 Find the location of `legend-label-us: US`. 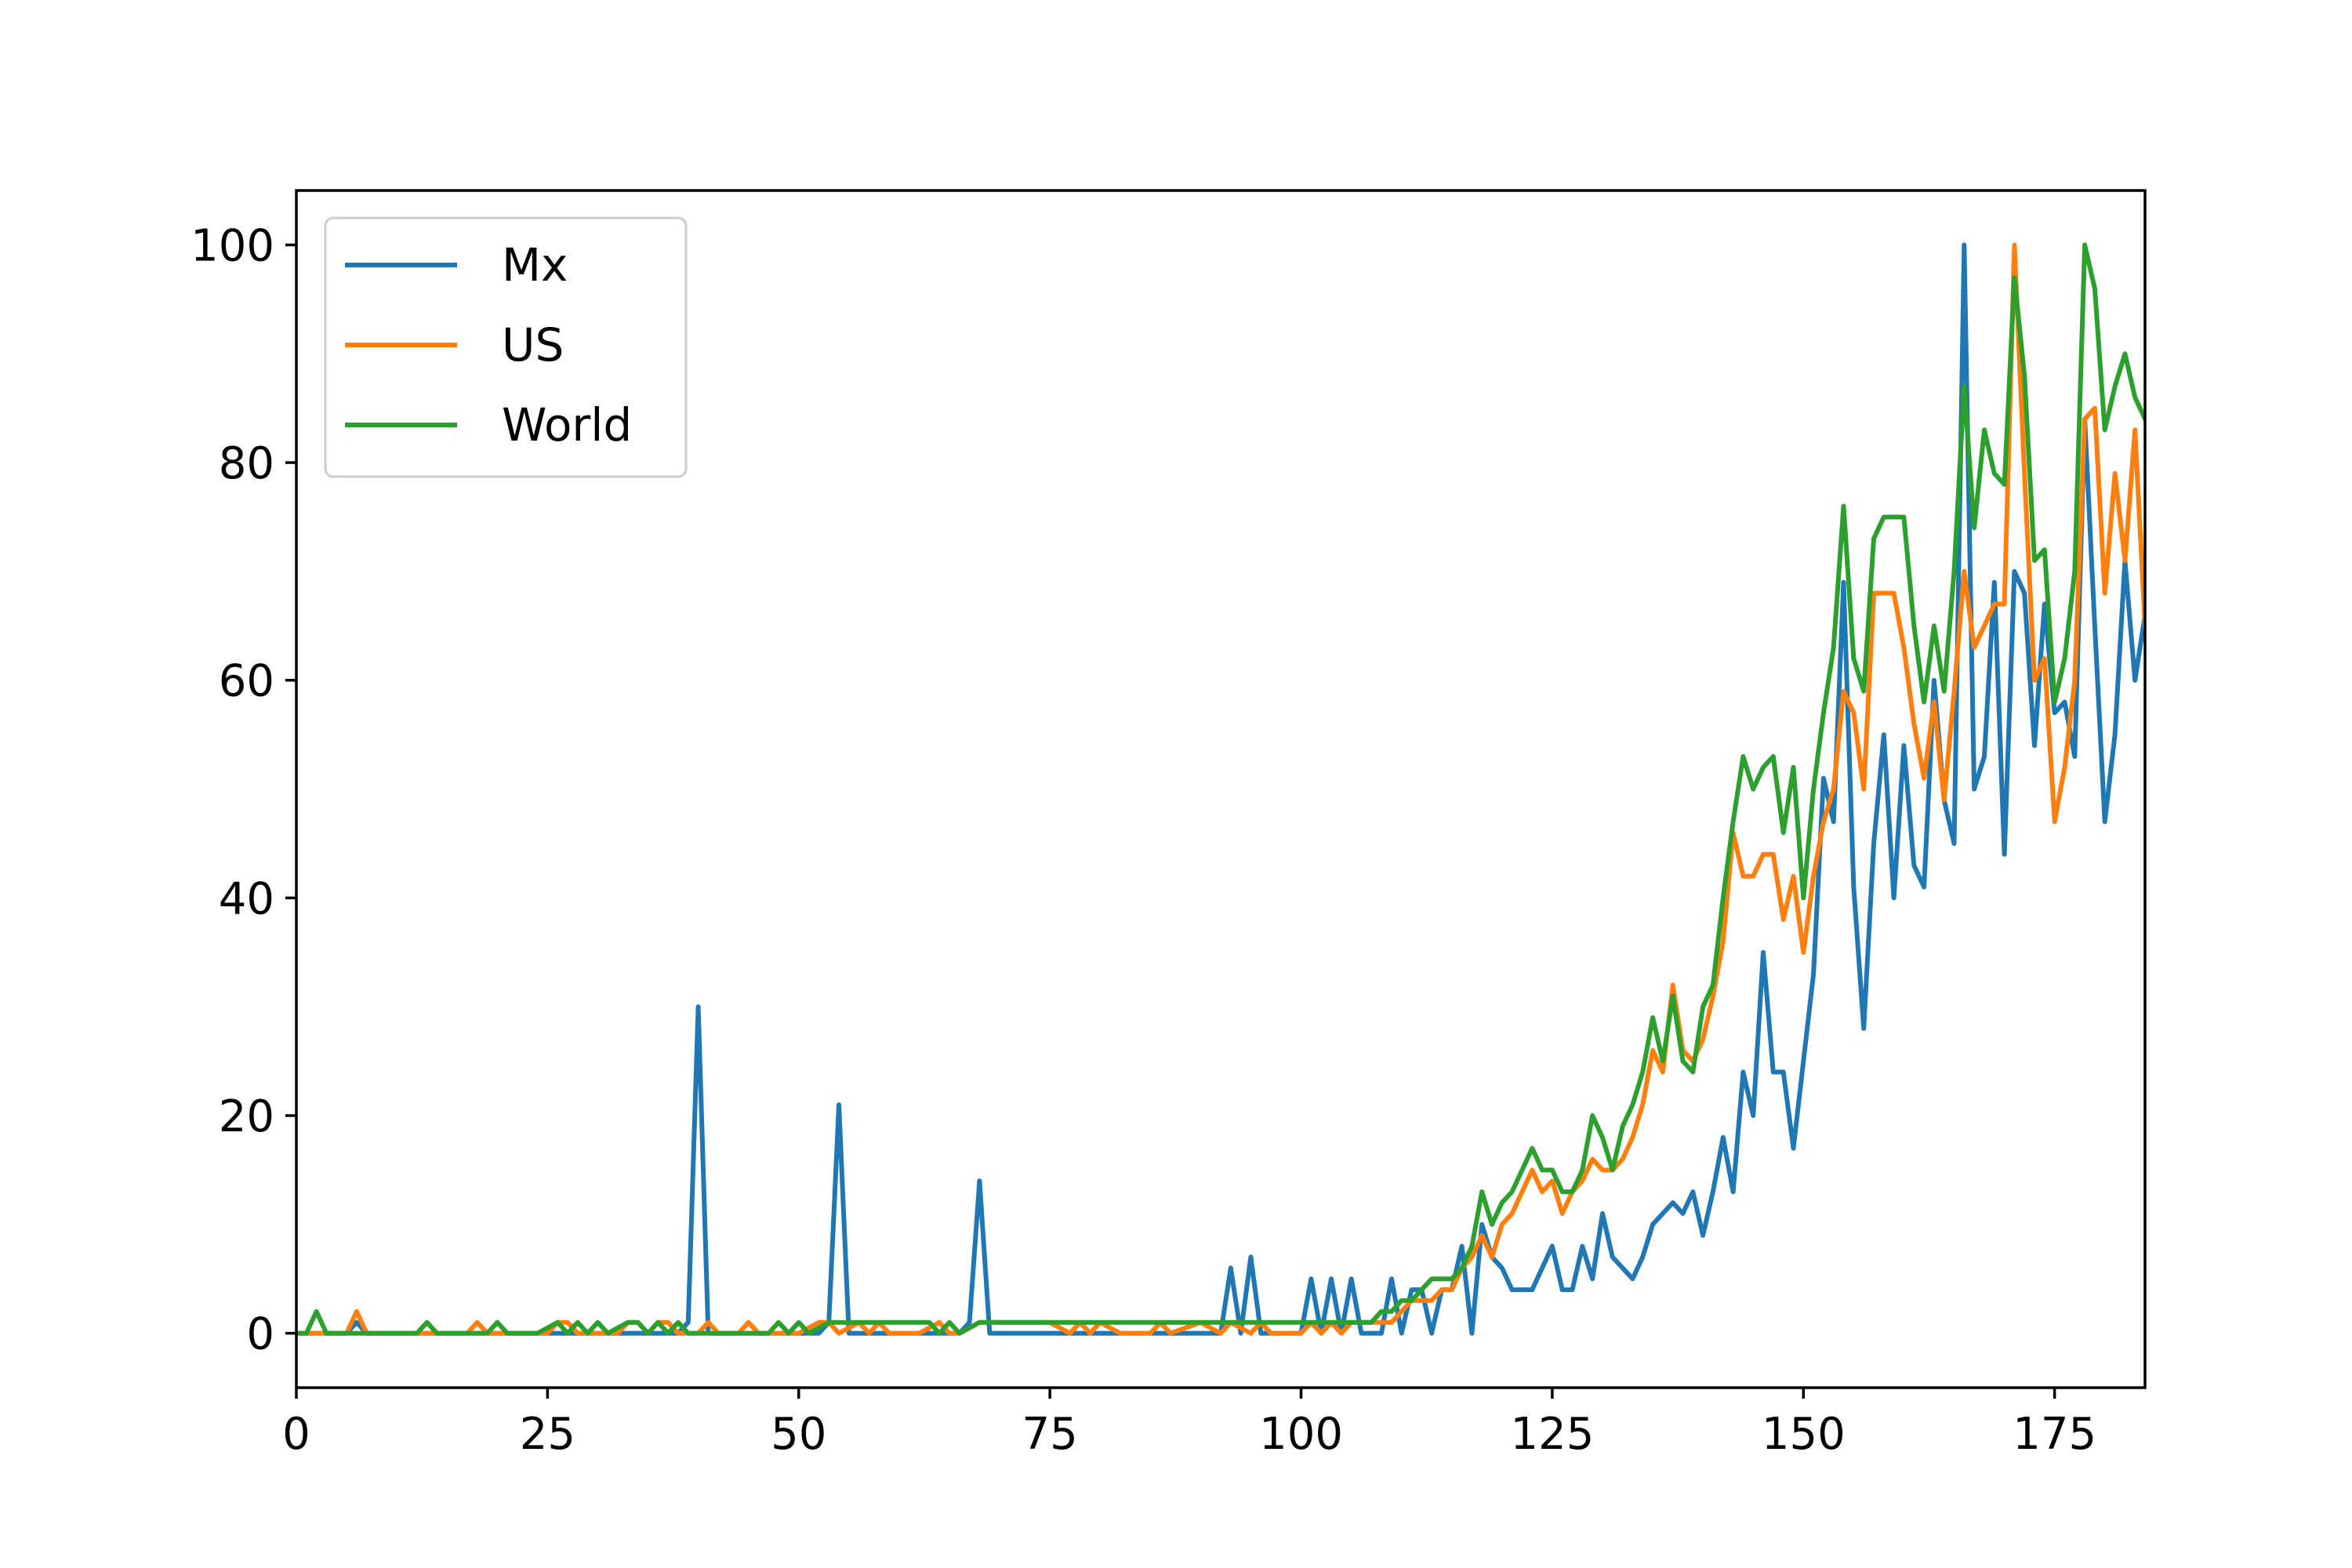

legend-label-us: US is located at coordinates (533, 345).